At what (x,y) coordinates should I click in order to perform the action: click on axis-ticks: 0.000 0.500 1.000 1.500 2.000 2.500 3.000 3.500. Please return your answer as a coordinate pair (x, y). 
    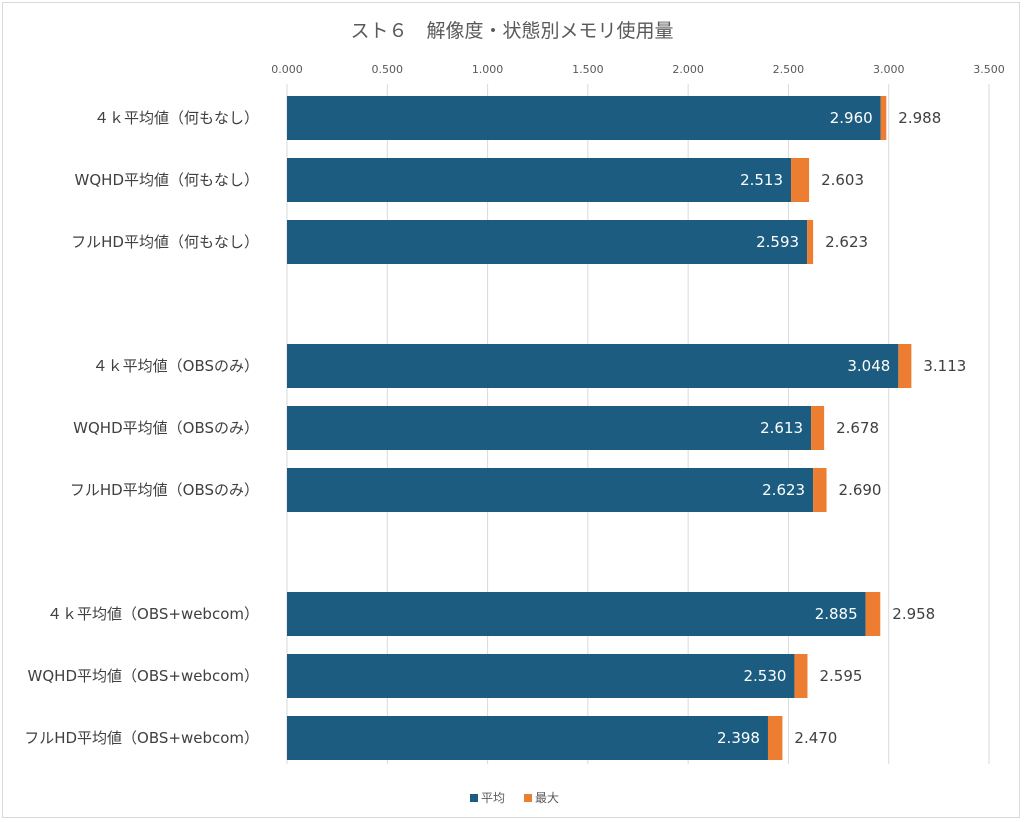
    Looking at the image, I should click on (638, 69).